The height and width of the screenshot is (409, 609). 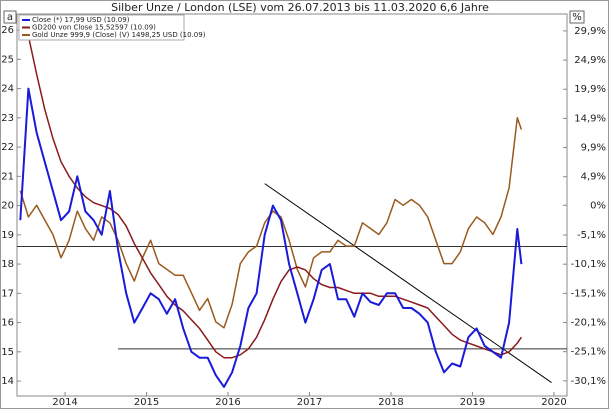 What do you see at coordinates (7, 118) in the screenshot?
I see `y-tick-label: 23` at bounding box center [7, 118].